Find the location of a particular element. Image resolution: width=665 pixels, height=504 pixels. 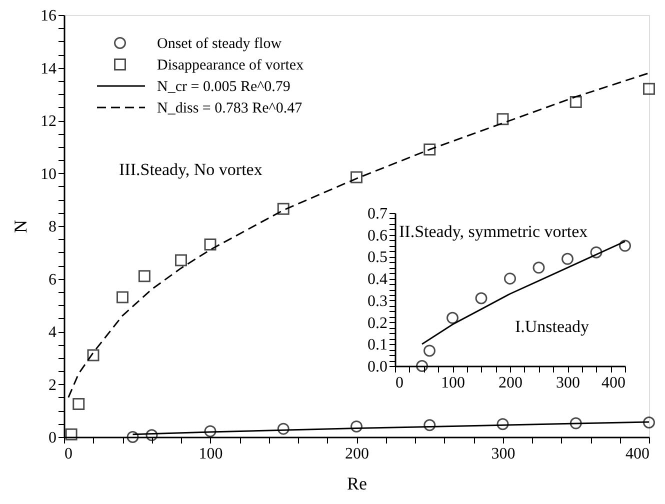

legend-label: Disappearance of vortex is located at coordinates (230, 66).